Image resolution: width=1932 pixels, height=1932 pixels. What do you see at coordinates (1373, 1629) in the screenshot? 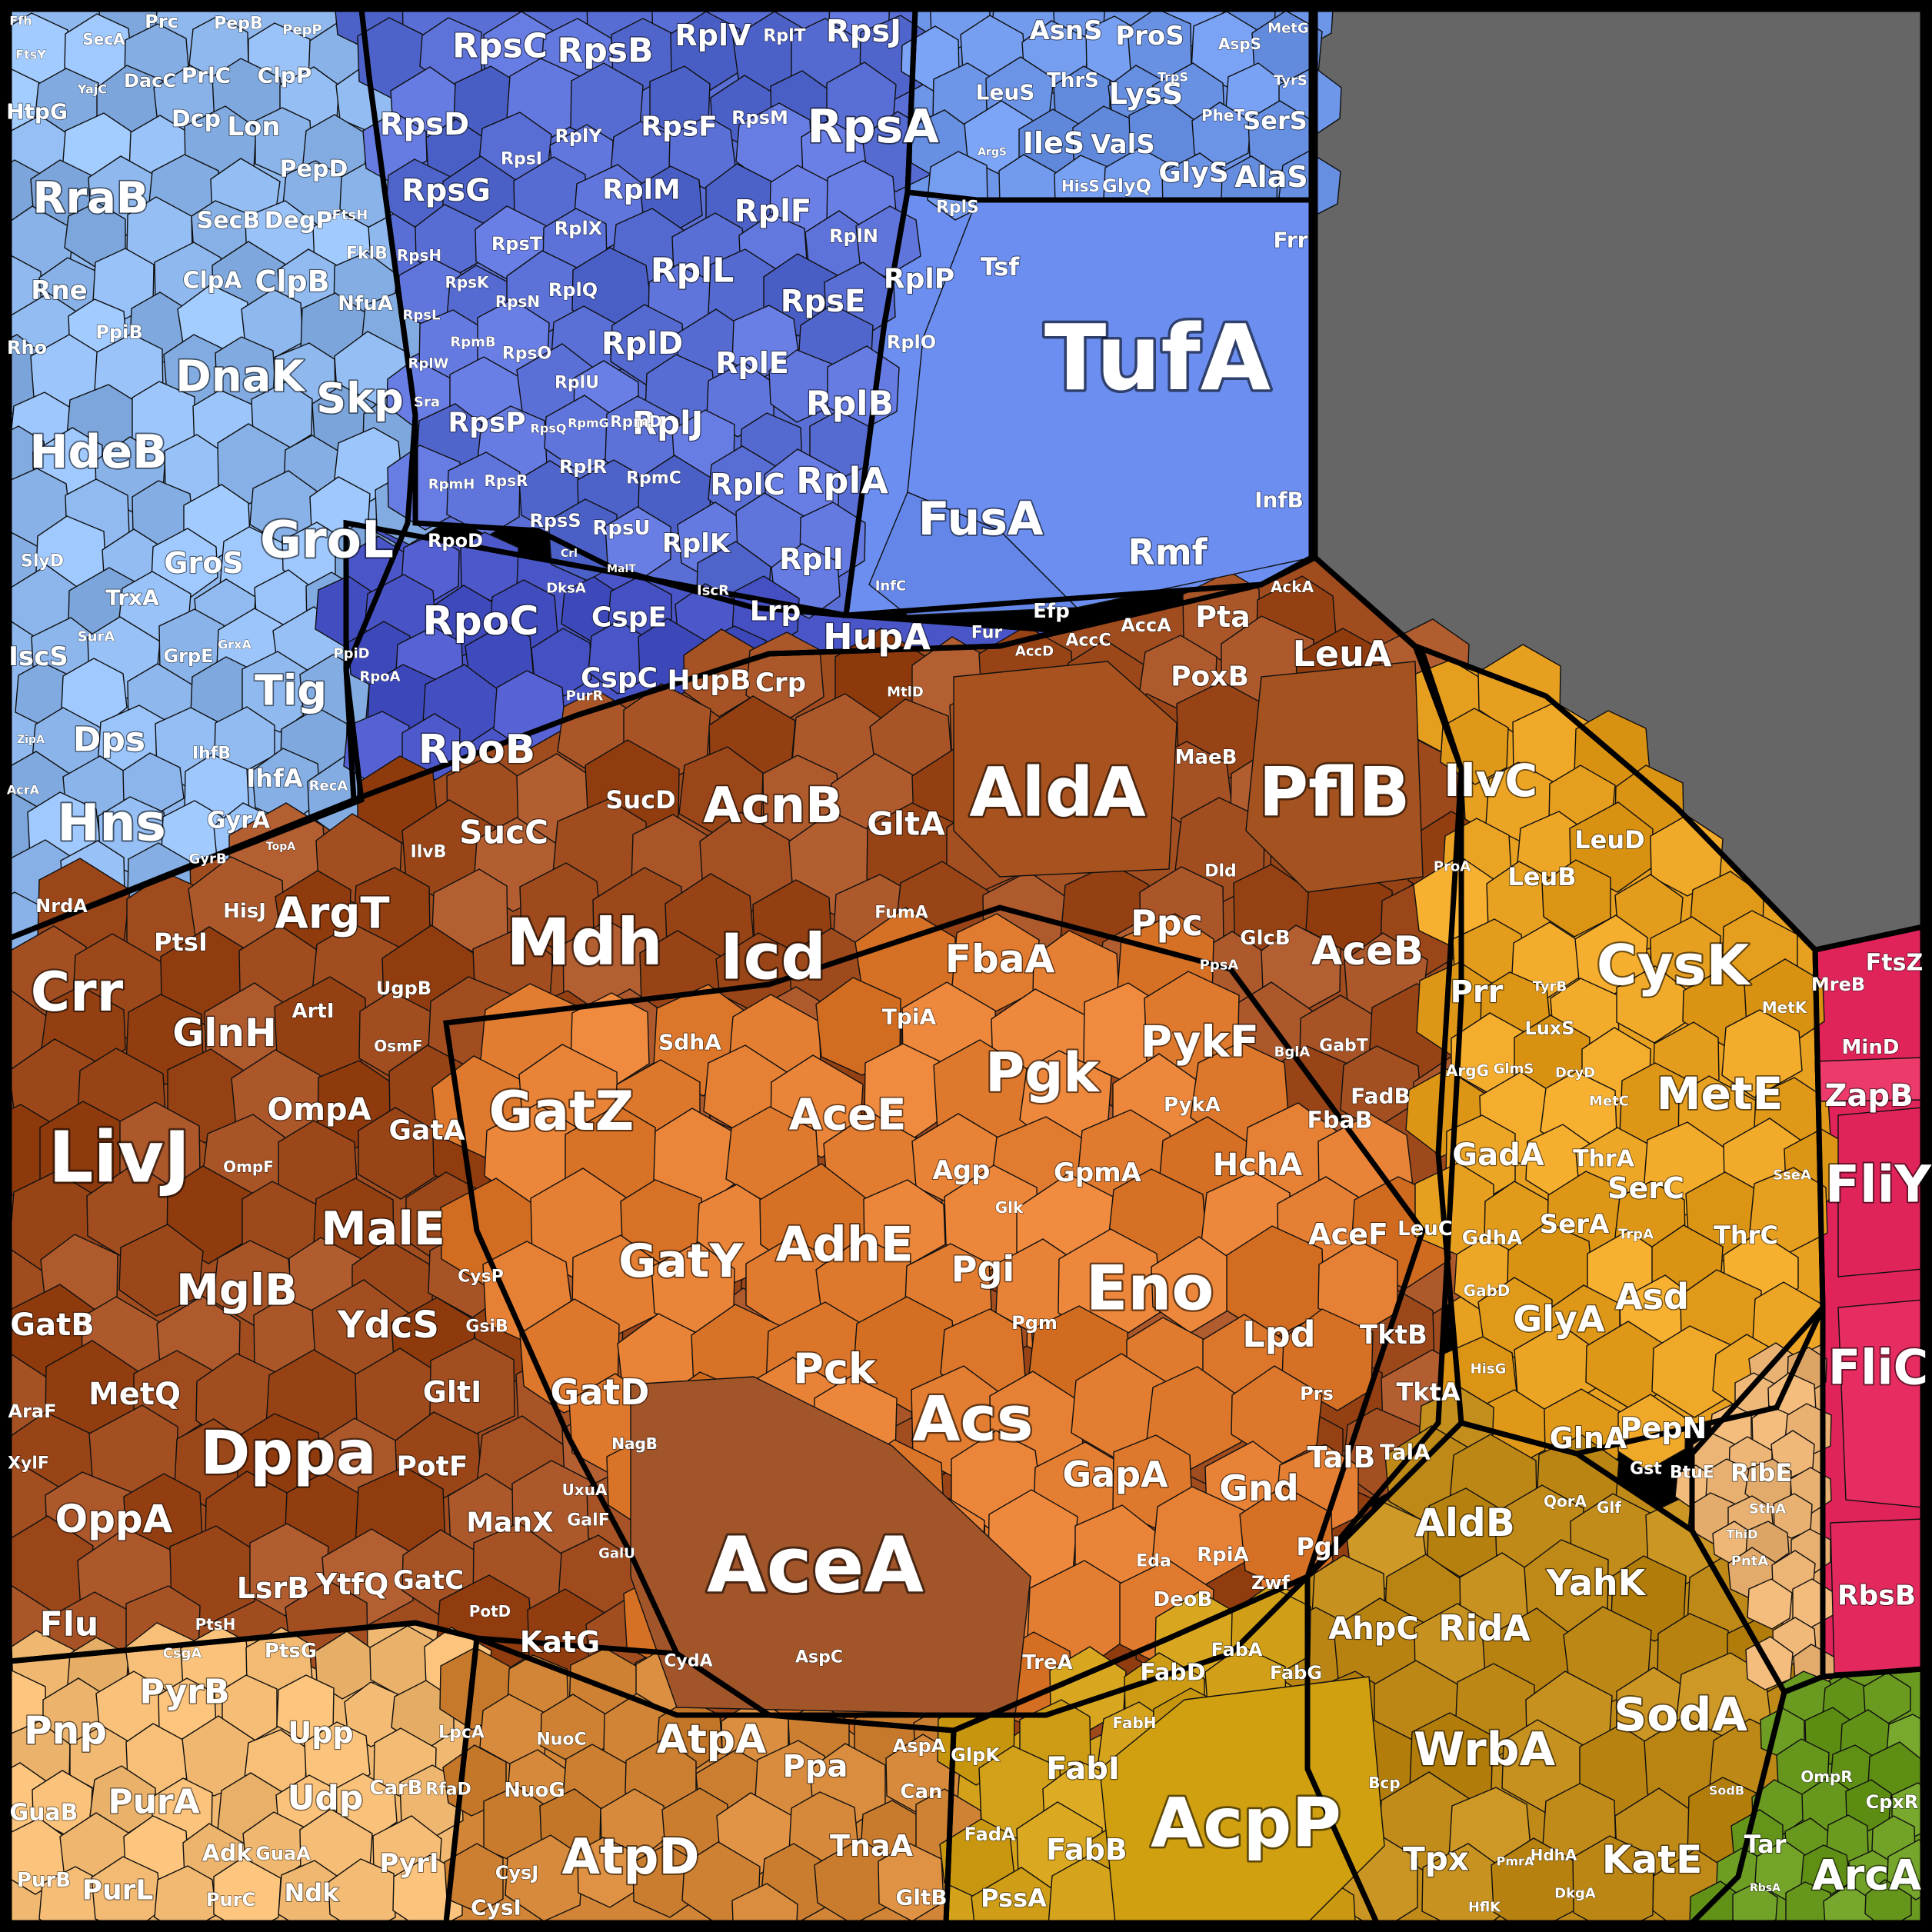
I see `protein-label-ahpc: AhpC` at bounding box center [1373, 1629].